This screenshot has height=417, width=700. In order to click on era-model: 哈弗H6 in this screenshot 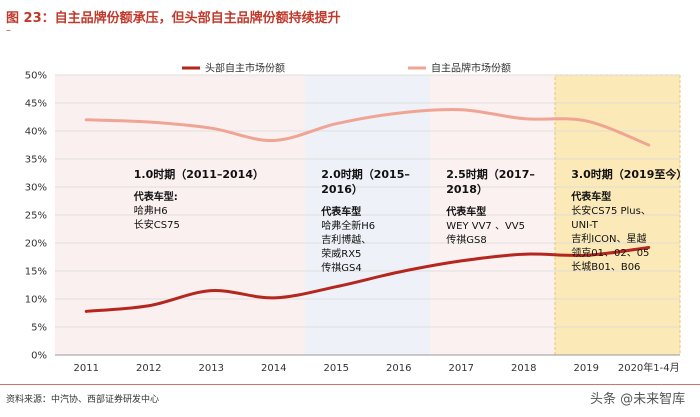, I will do `click(151, 210)`.